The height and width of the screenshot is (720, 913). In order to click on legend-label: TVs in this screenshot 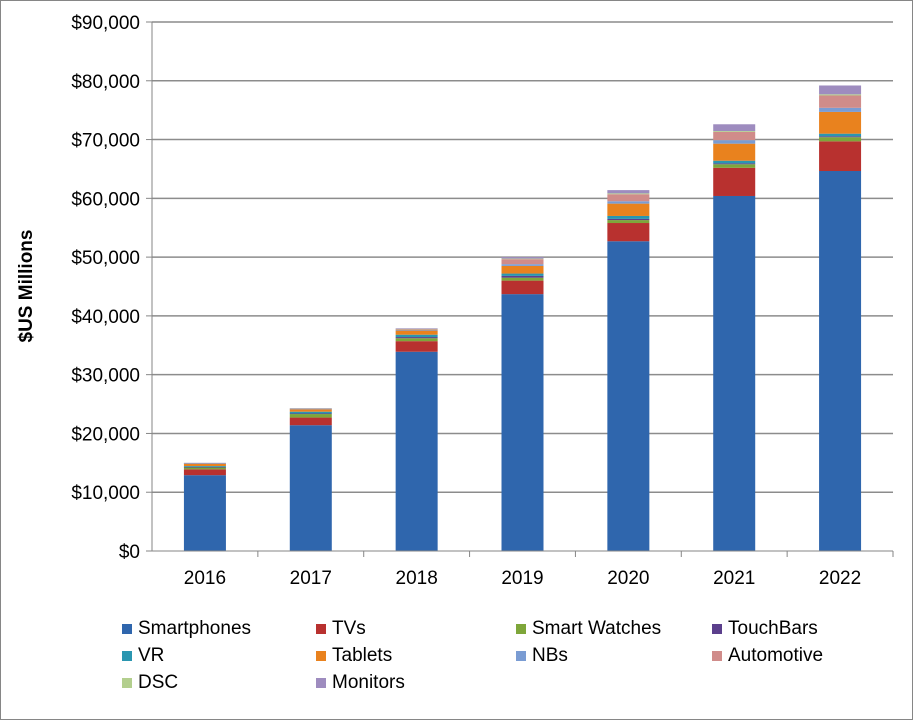, I will do `click(349, 628)`.